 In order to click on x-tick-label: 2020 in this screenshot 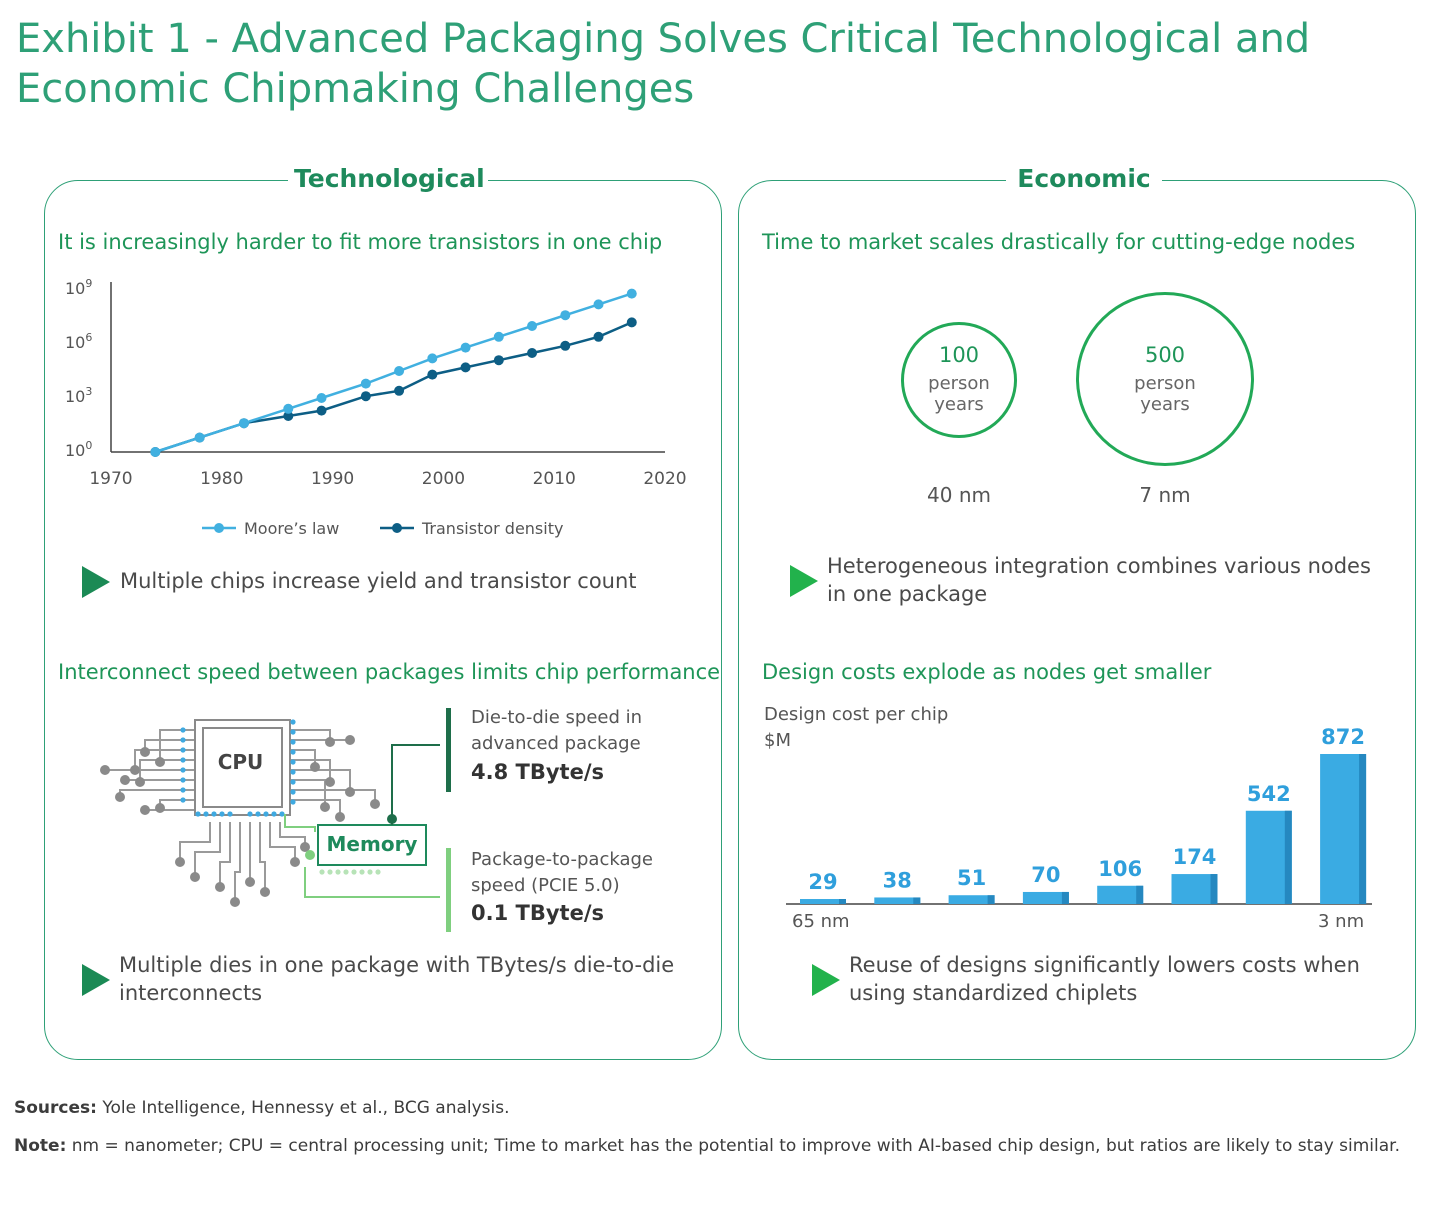, I will do `click(664, 479)`.